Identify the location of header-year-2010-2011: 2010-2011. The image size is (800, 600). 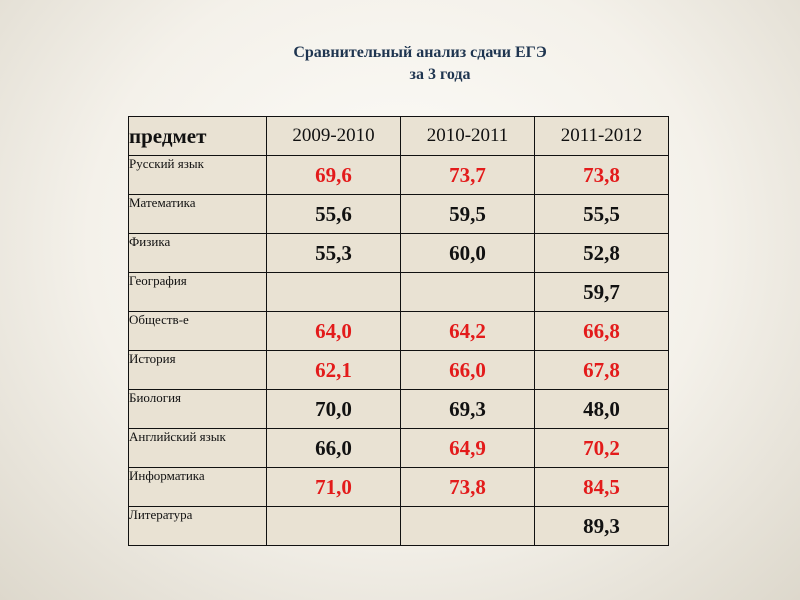
(467, 136).